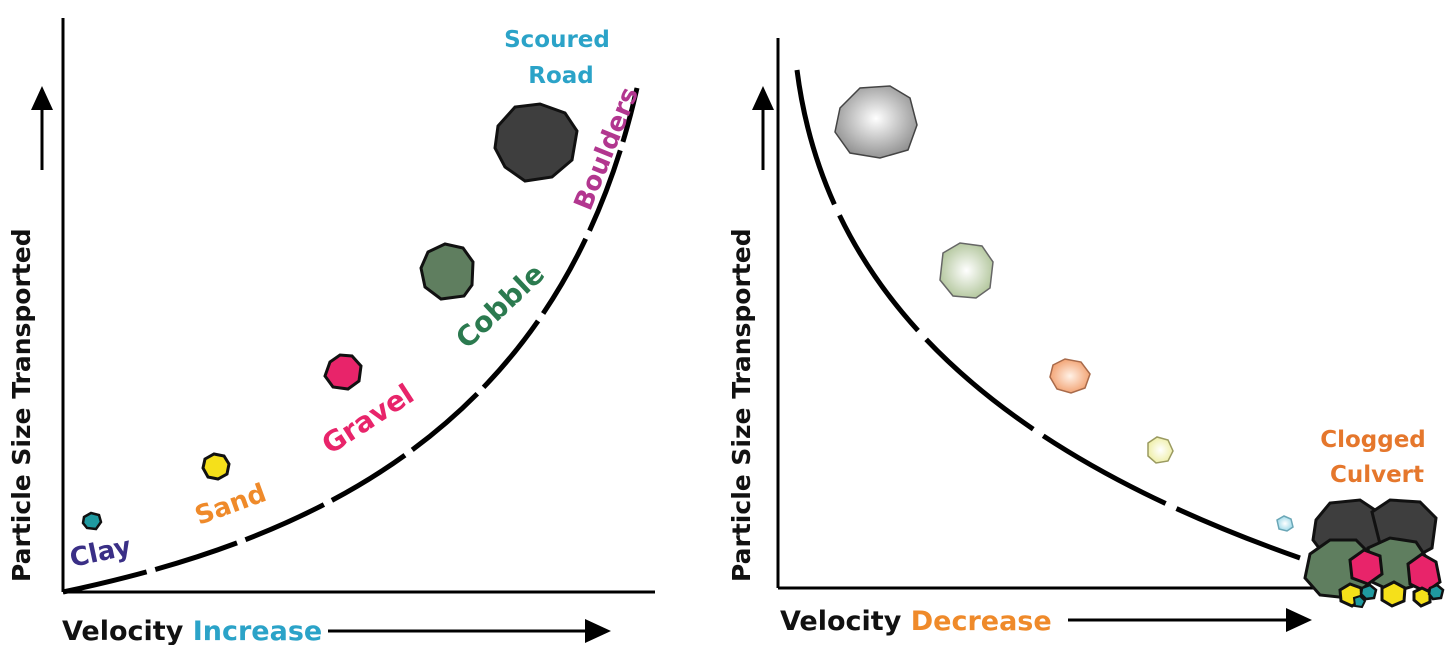 This screenshot has height=645, width=1448. I want to click on right-y-arrow, so click(763, 128).